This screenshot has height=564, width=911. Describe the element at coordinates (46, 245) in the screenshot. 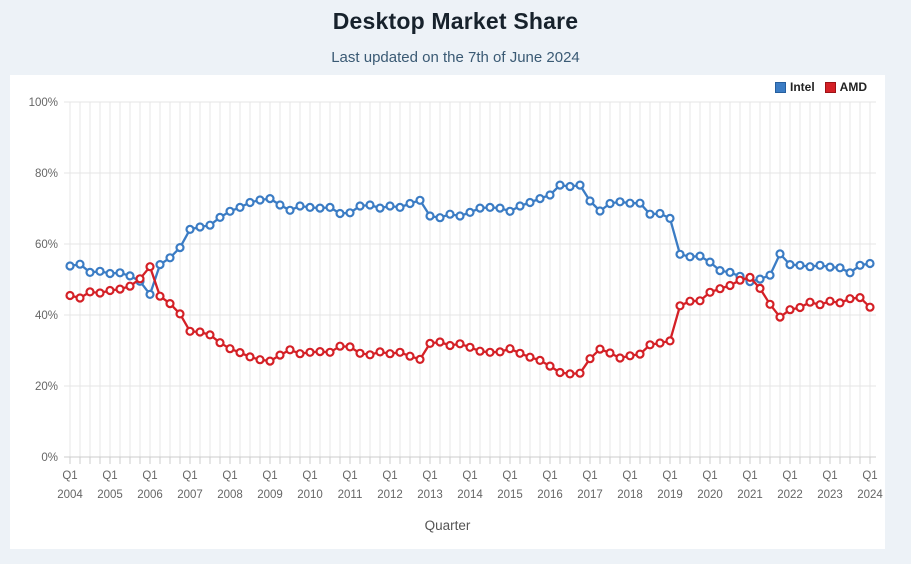

I see `svg-text: 60%` at that location.